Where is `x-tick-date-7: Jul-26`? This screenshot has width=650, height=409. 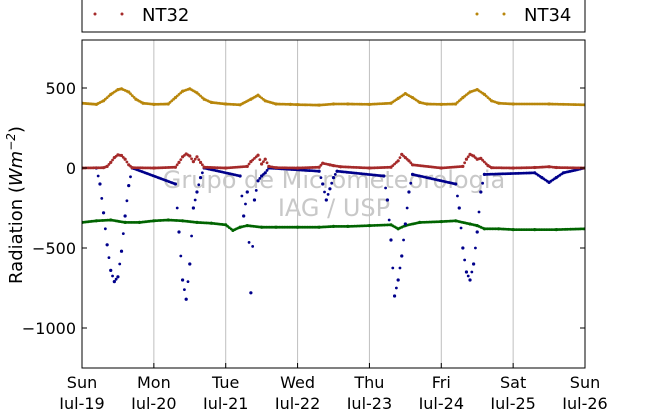
x-tick-date-7: Jul-26 is located at coordinates (584, 401).